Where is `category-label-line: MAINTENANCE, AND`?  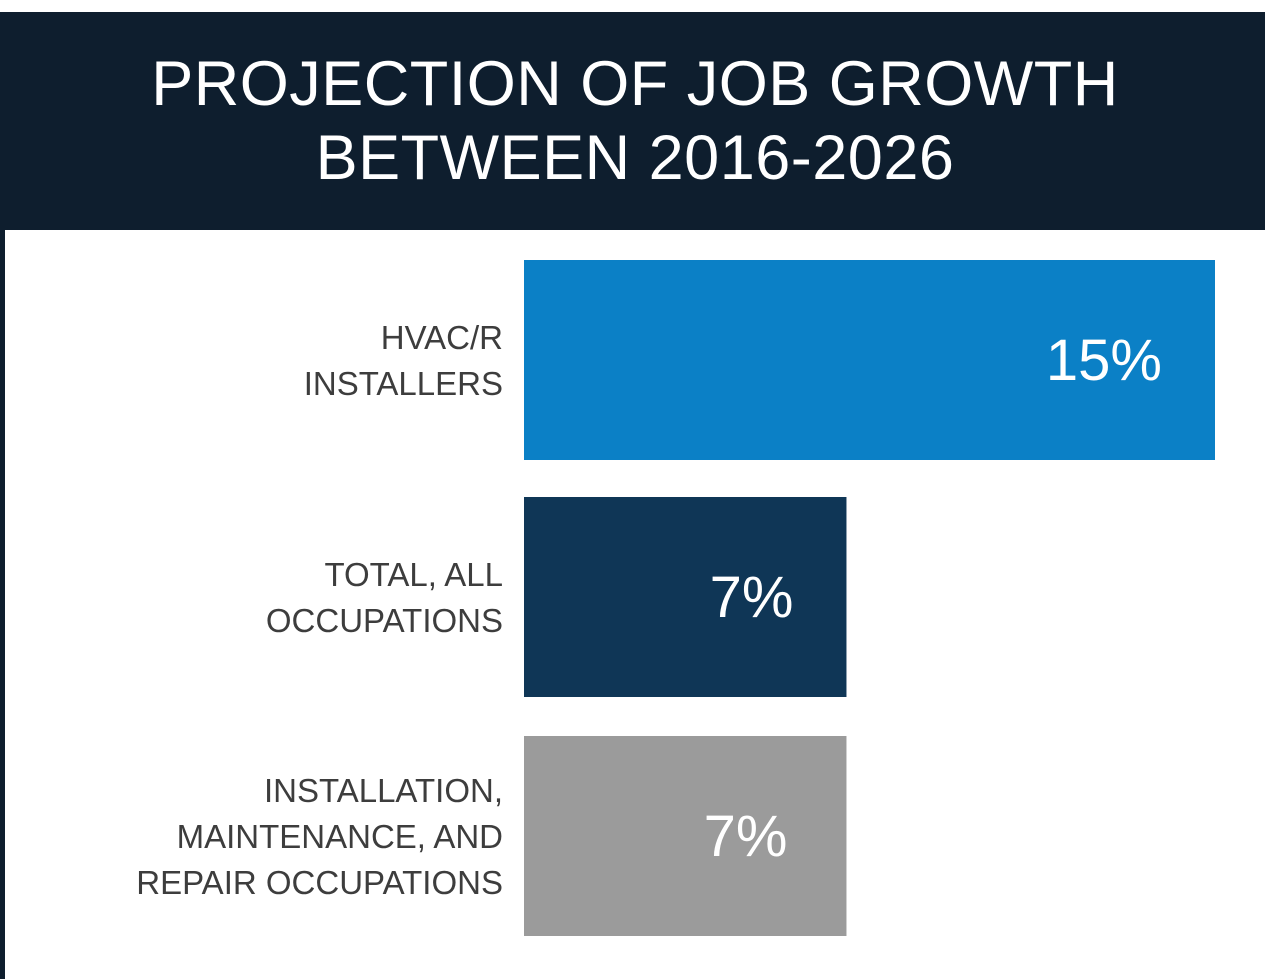 category-label-line: MAINTENANCE, AND is located at coordinates (340, 836).